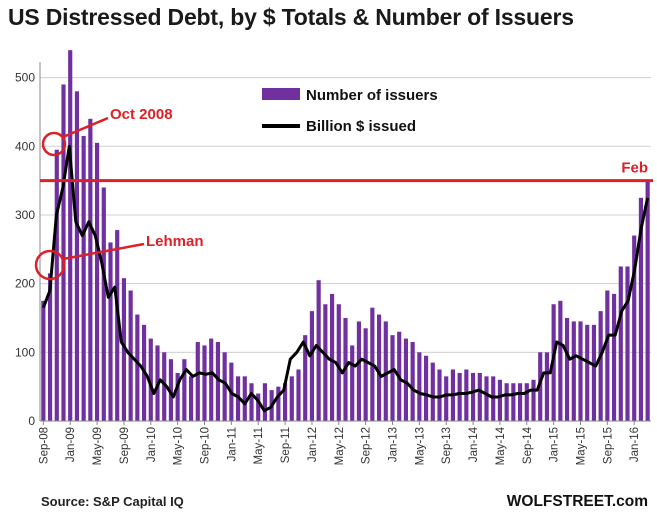 Image resolution: width=657 pixels, height=517 pixels. Describe the element at coordinates (634, 168) in the screenshot. I see `feb-label: Feb` at that location.